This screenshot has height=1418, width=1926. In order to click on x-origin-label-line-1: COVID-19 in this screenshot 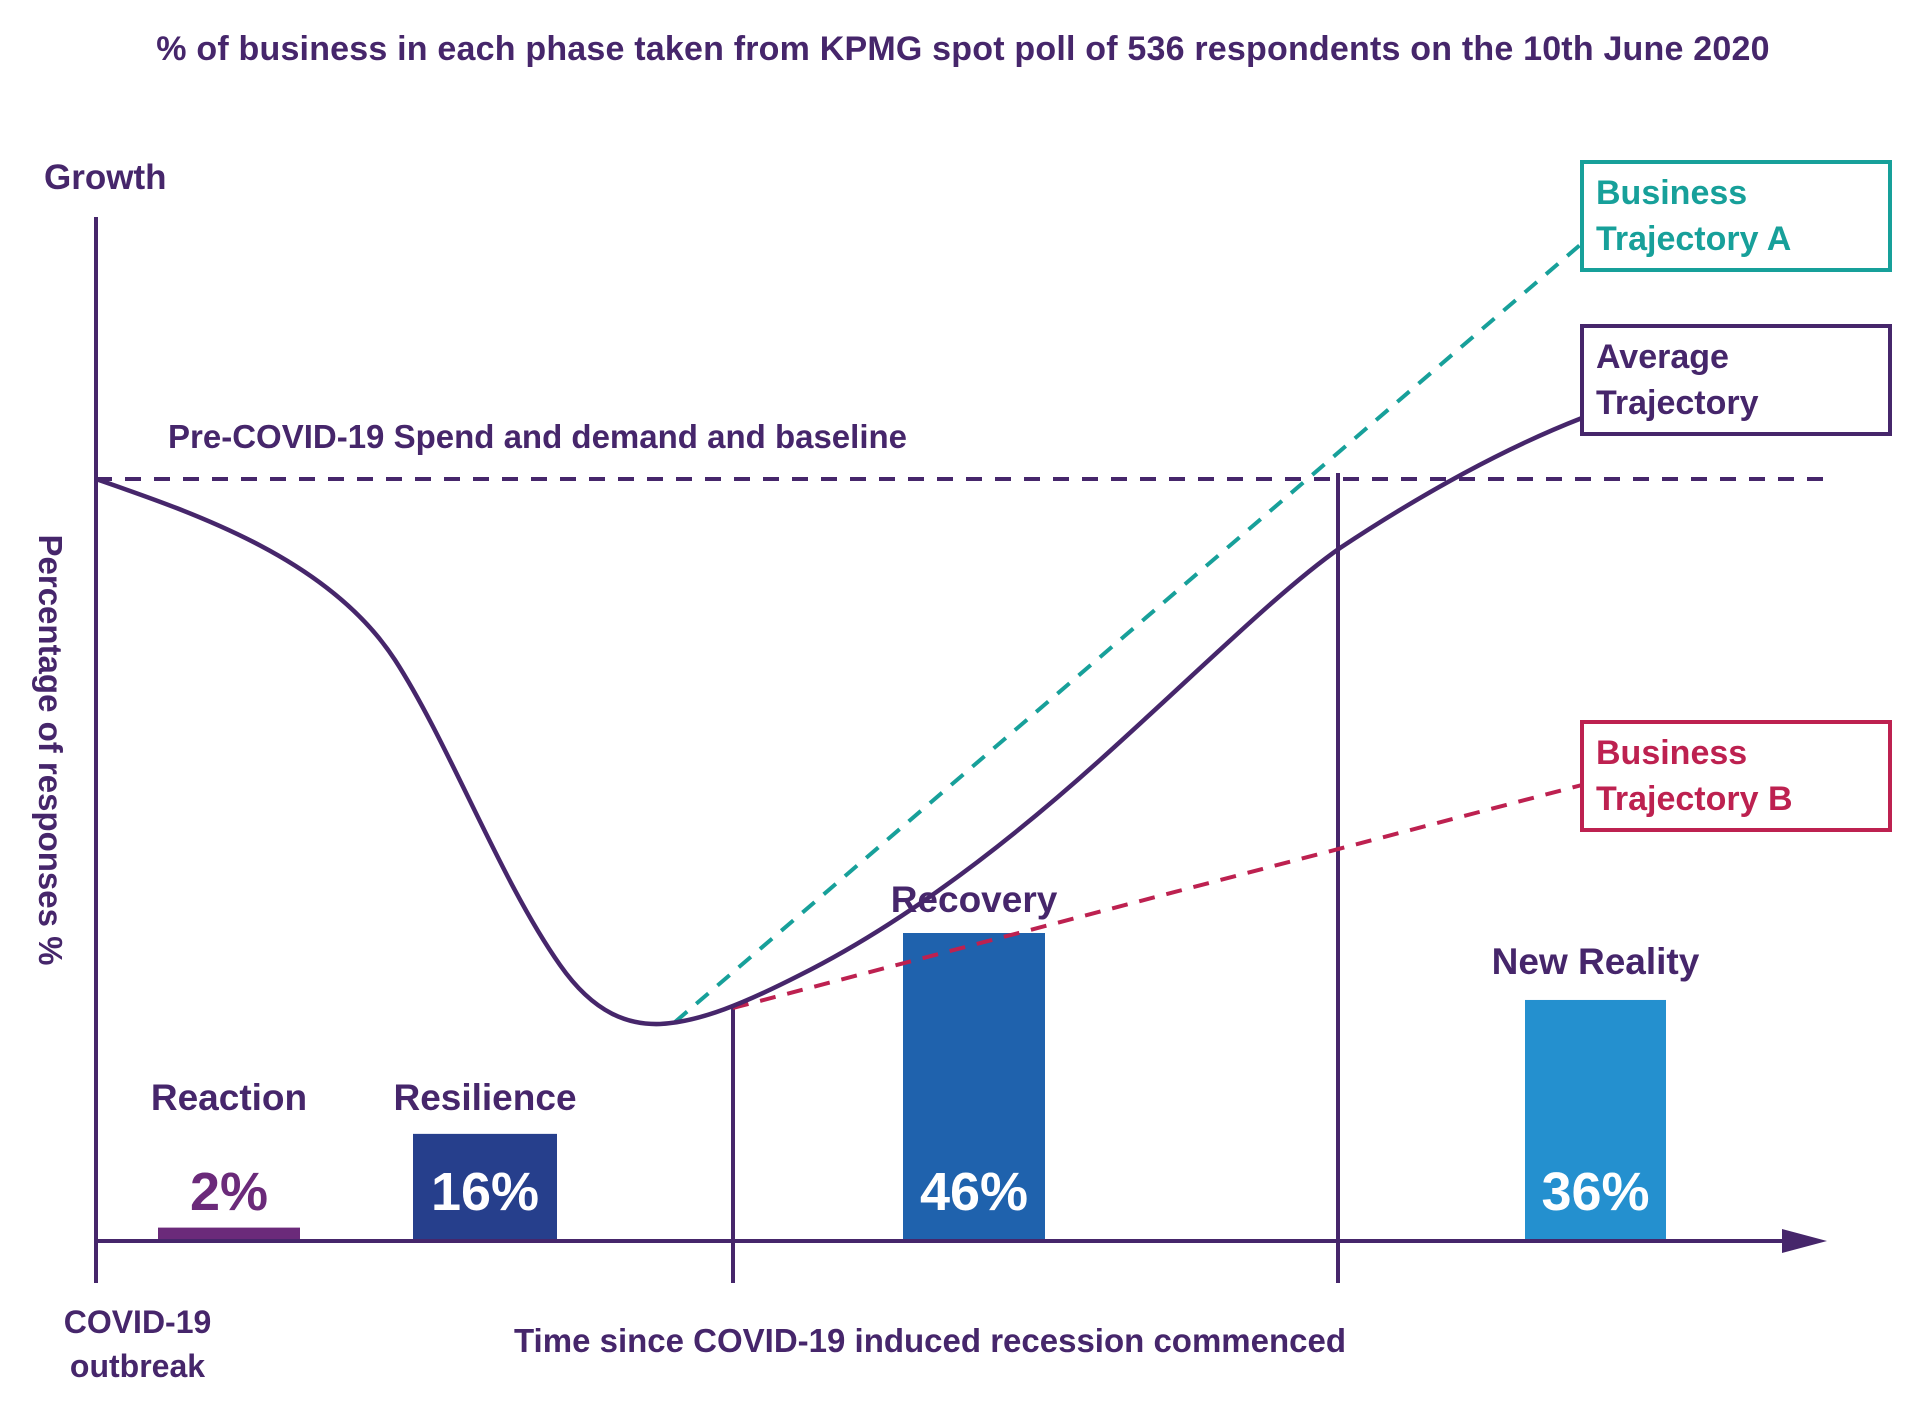, I will do `click(137, 1322)`.